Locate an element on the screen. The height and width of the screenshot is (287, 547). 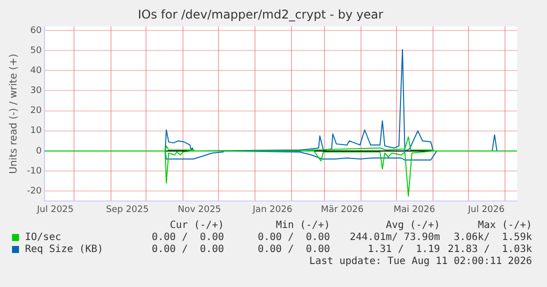
text: Max (-/+) is located at coordinates (504, 225).